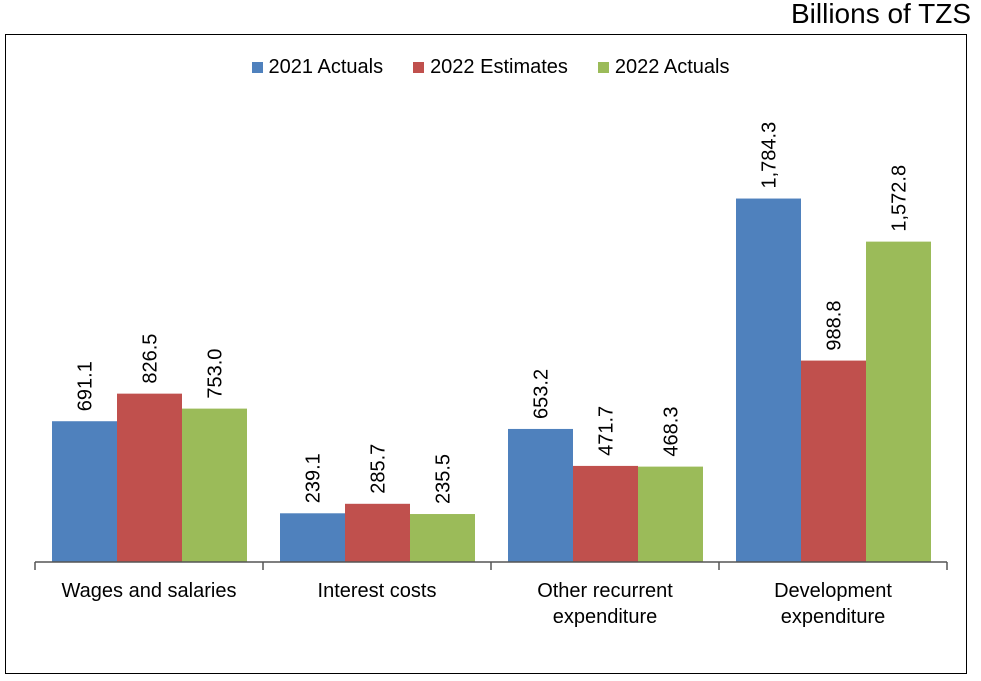 This screenshot has height=681, width=981. What do you see at coordinates (835, 326) in the screenshot?
I see `data-label: 988.8` at bounding box center [835, 326].